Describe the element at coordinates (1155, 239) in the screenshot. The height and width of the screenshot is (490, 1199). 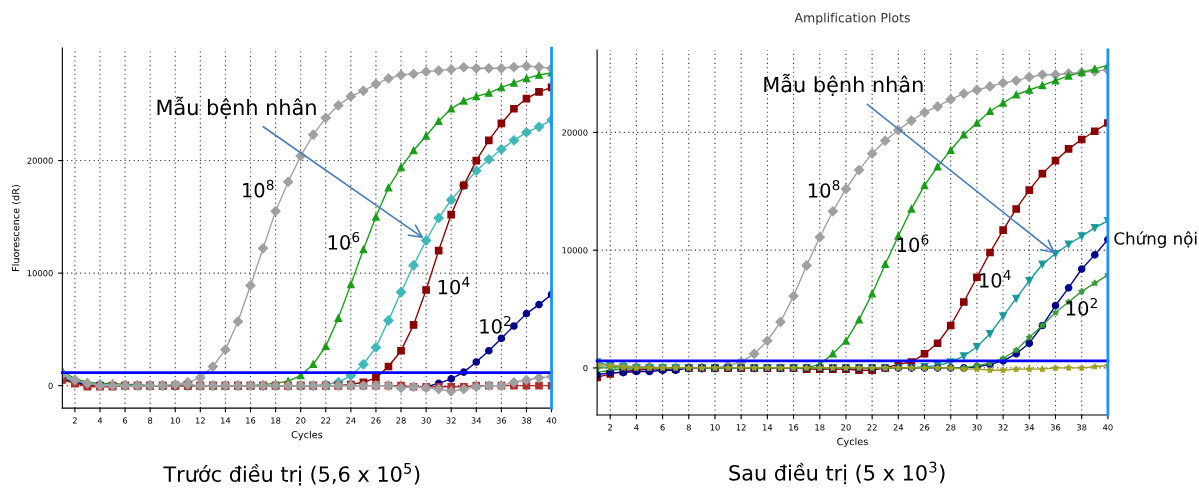
I see `annotation: Chứng nội` at that location.